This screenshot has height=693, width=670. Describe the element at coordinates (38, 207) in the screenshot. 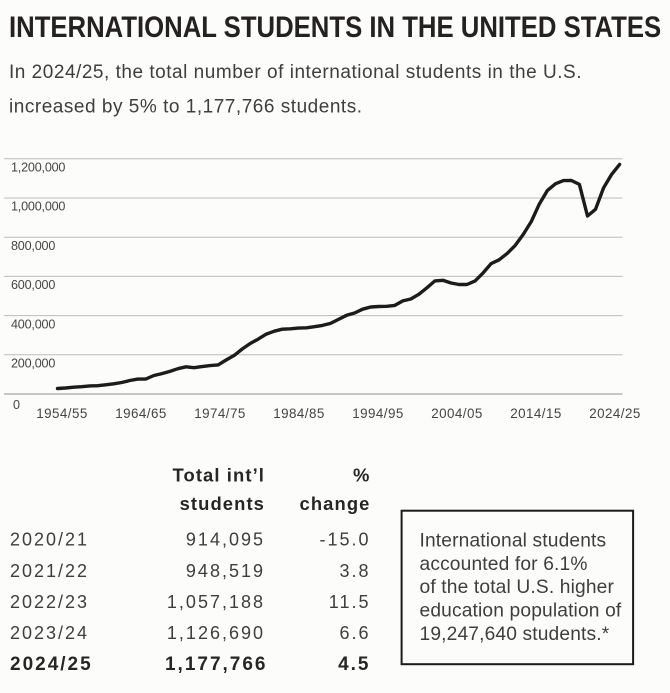

I see `svg-text: 1,000,000` at that location.